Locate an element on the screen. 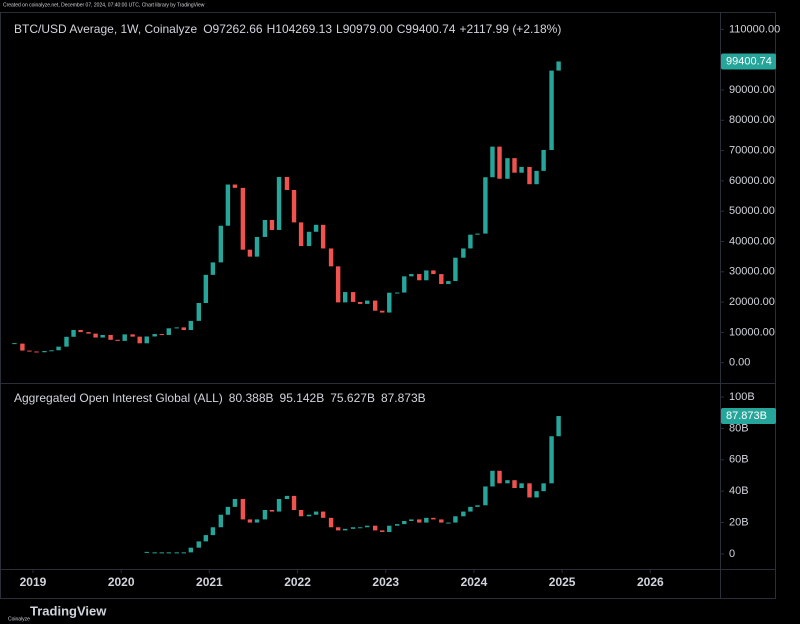 Image resolution: width=800 pixels, height=624 pixels. oi-title: Aggregated Open Interest Global (ALL) is located at coordinates (118, 398).